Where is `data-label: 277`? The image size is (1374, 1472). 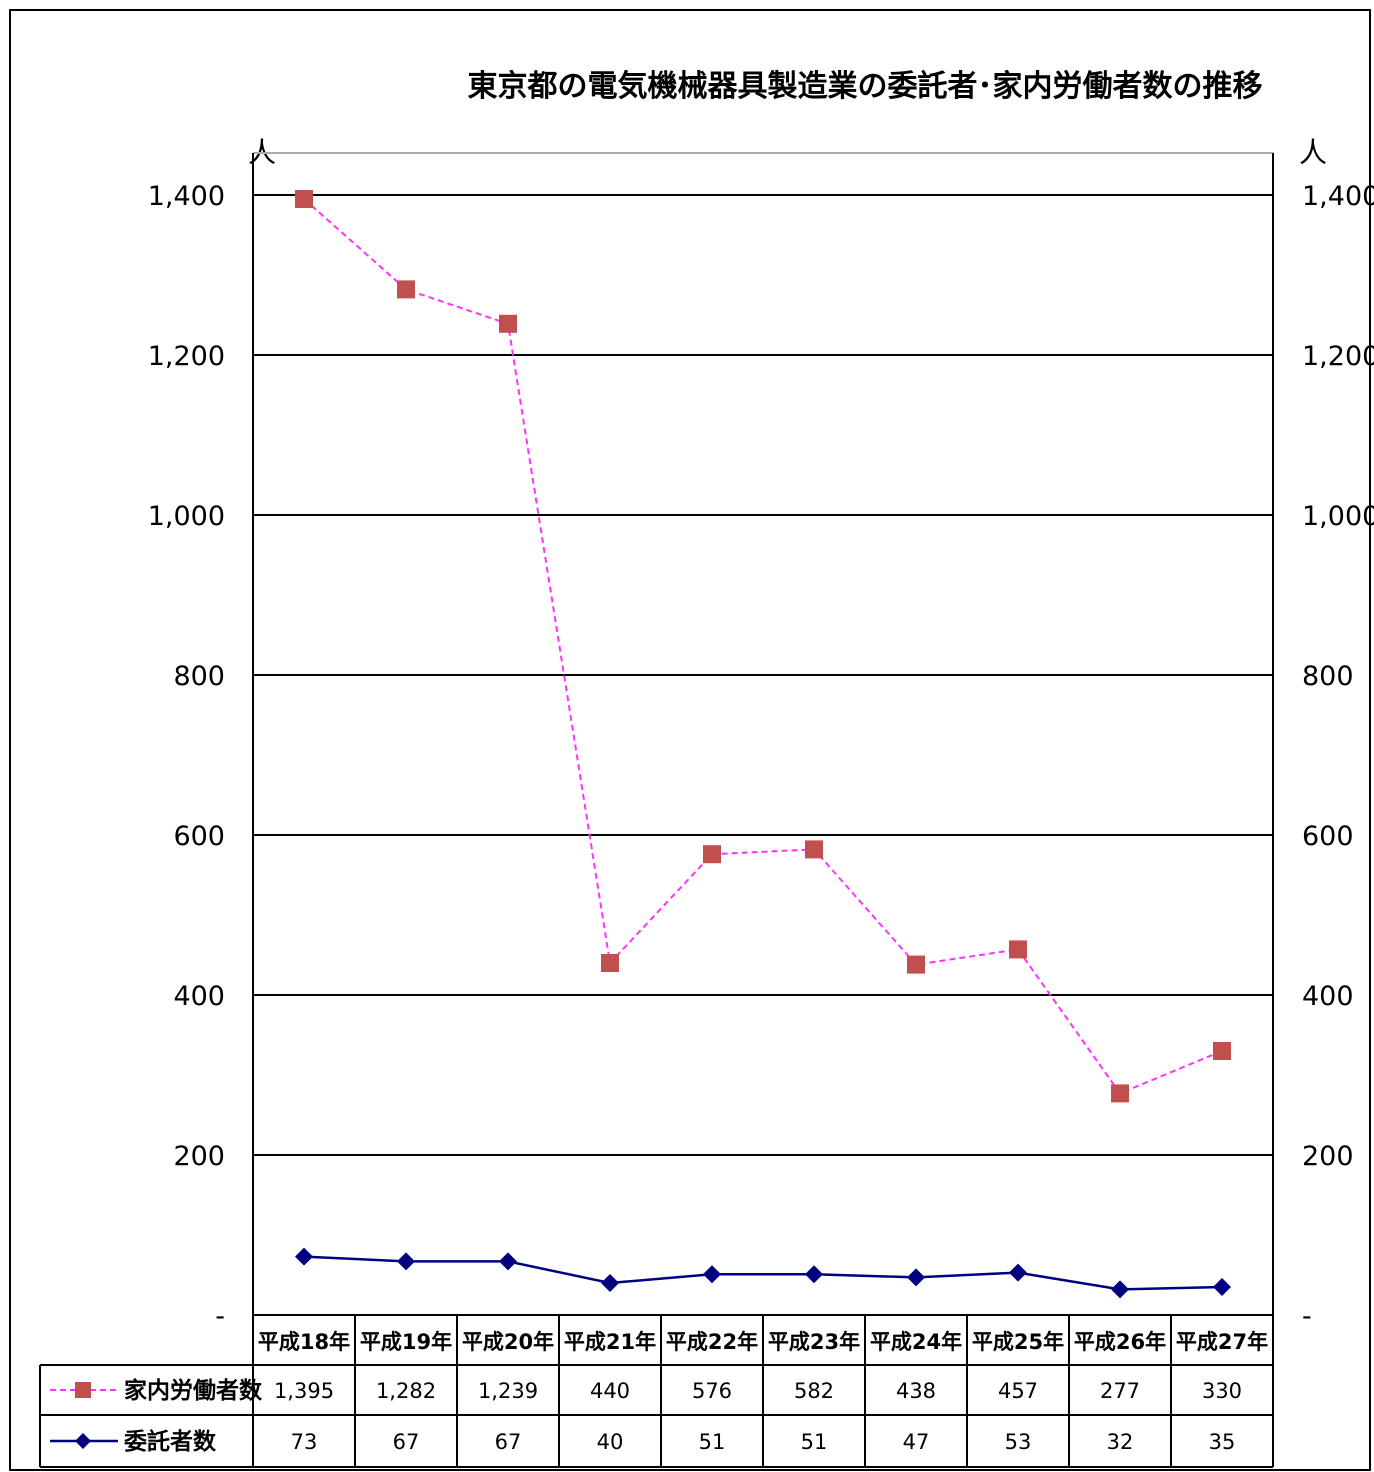
data-label: 277 is located at coordinates (1120, 1391).